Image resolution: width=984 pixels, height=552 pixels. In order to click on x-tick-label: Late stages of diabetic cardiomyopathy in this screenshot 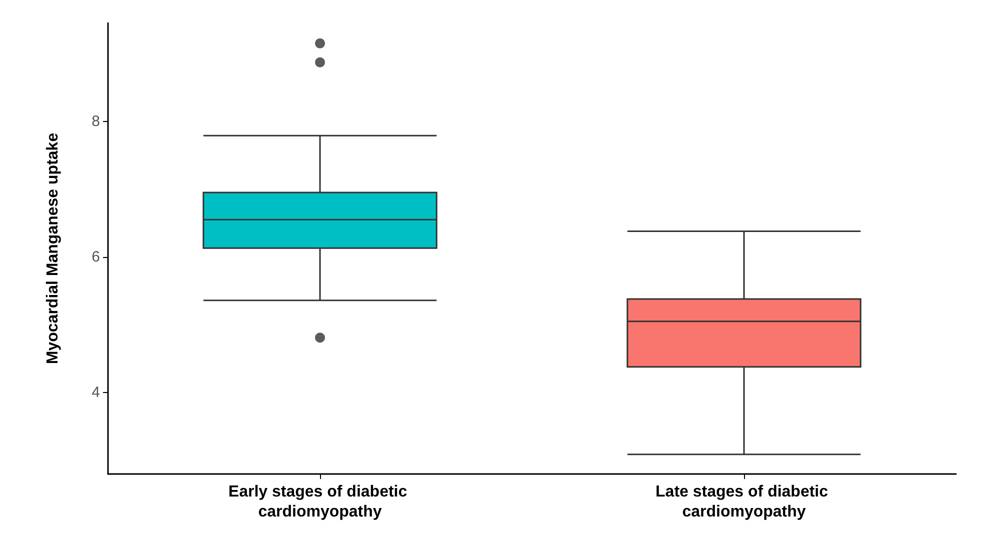, I will do `click(744, 502)`.